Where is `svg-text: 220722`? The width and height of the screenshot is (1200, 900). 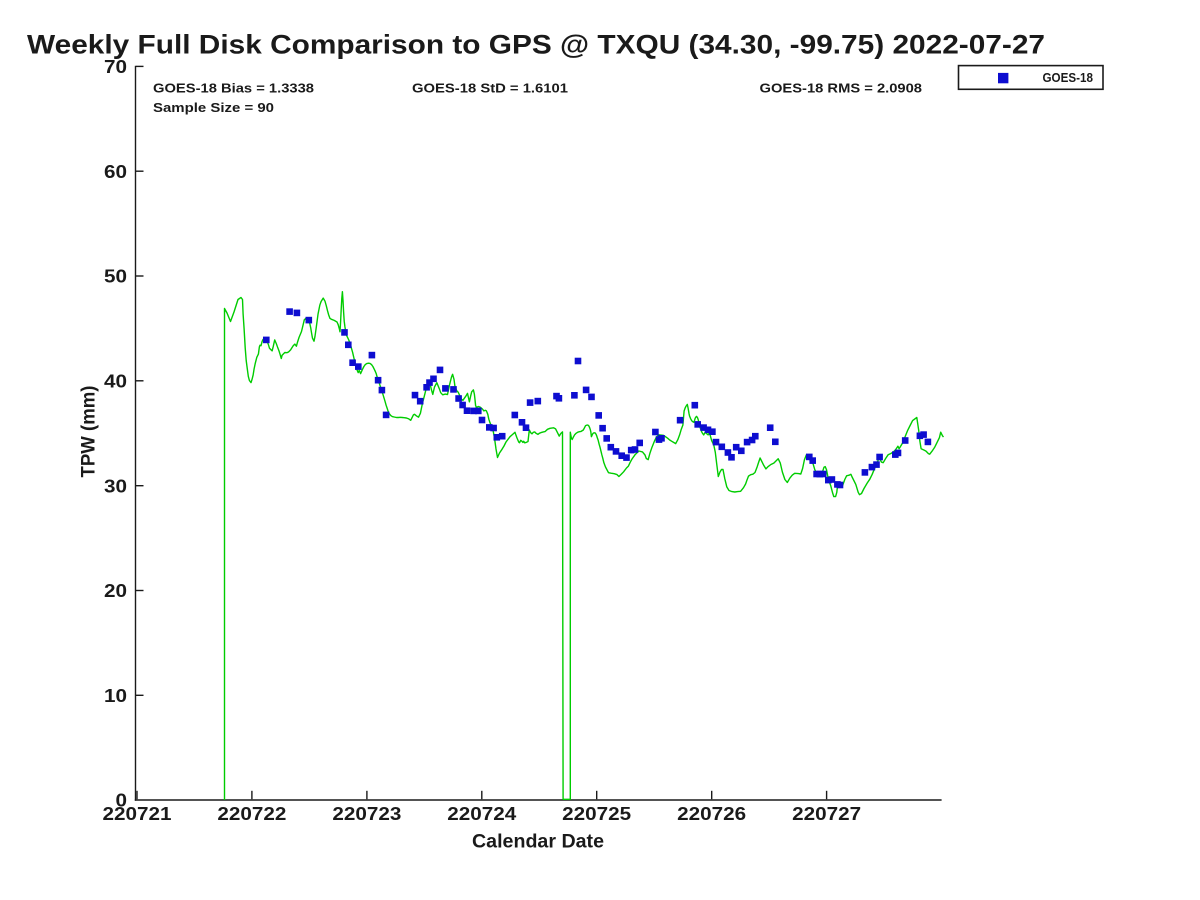
svg-text: 220722 is located at coordinates (251, 814).